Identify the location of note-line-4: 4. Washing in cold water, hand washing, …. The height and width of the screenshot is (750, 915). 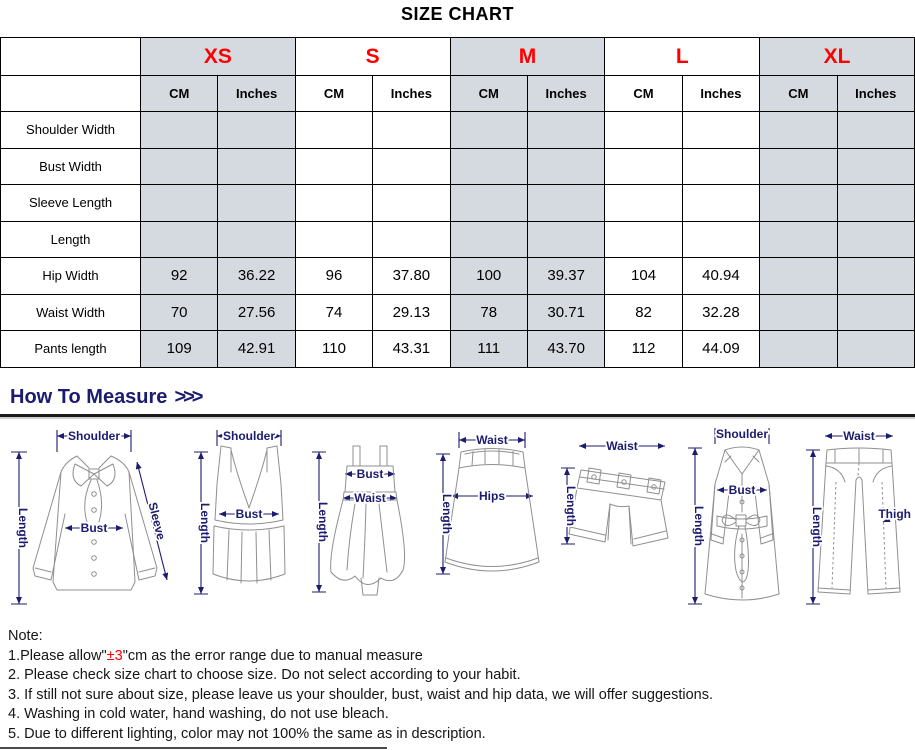
(198, 714).